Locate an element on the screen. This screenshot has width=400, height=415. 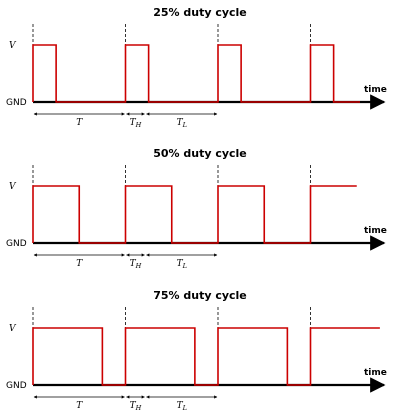
panel-title: 75% duty cycle is located at coordinates (200, 295).